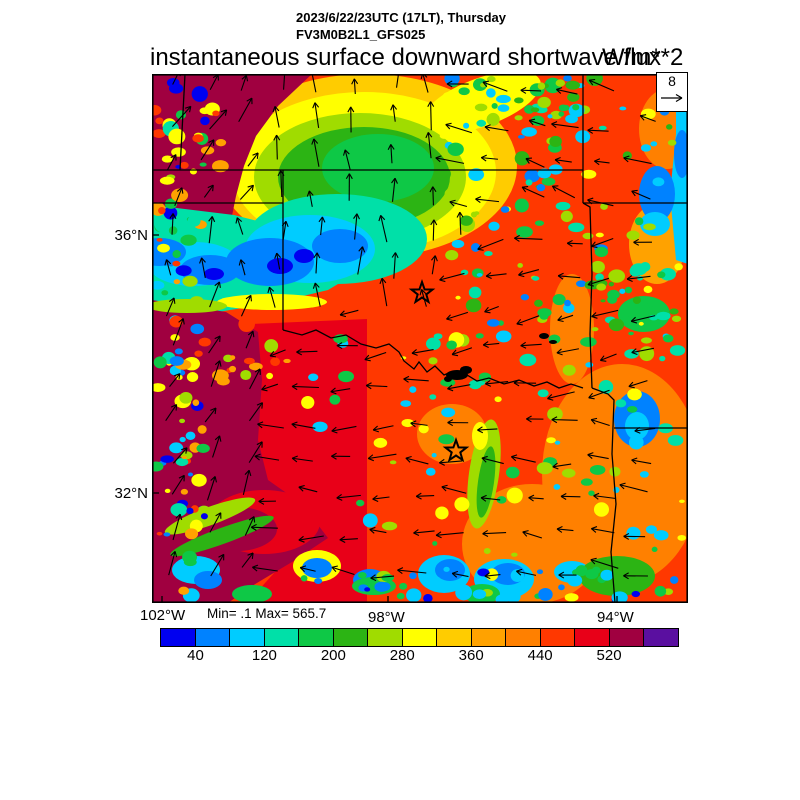 The width and height of the screenshot is (800, 800). I want to click on colorbar-tick-label: 40, so click(195, 655).